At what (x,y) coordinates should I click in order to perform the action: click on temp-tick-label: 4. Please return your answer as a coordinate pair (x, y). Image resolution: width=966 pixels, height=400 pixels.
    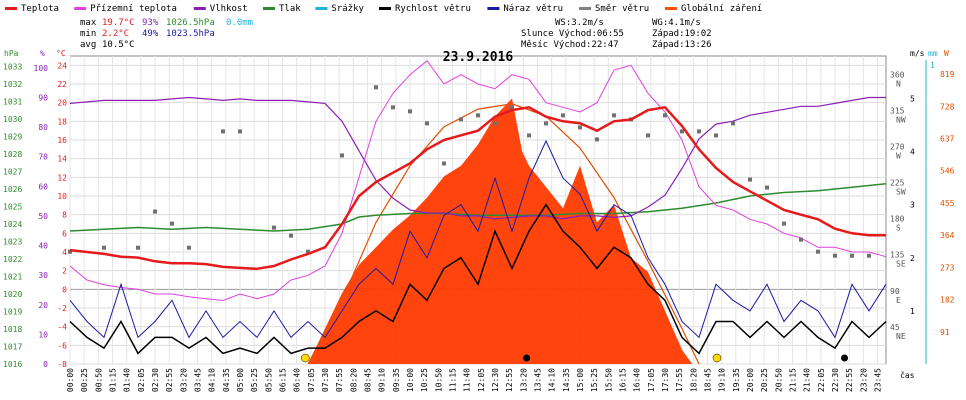
    Looking at the image, I should click on (64, 252).